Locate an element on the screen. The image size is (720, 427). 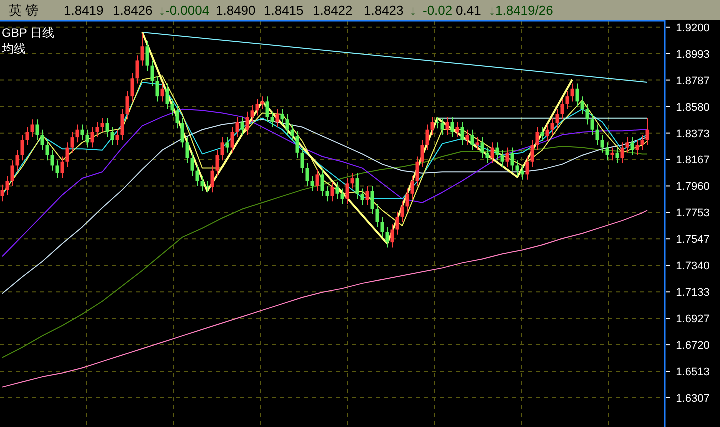
text: 0.41 is located at coordinates (469, 10).